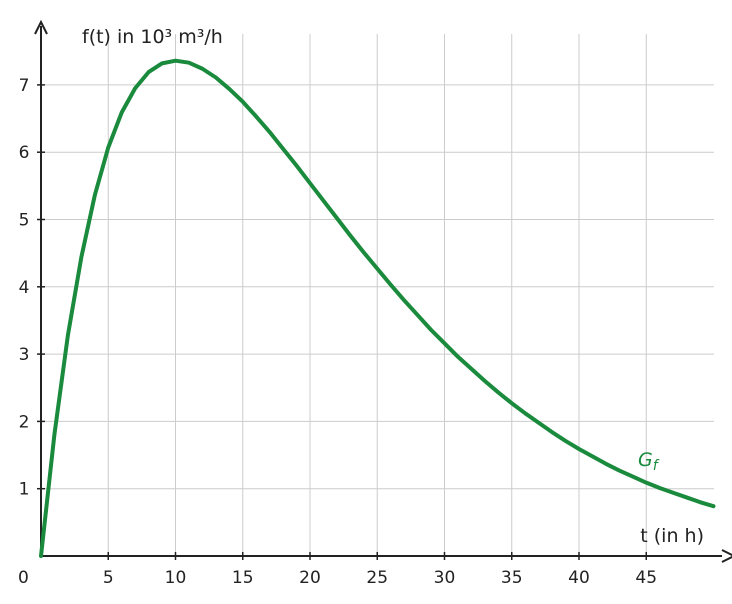 Image resolution: width=732 pixels, height=604 pixels. Describe the element at coordinates (152, 37) in the screenshot. I see `y-axis-label: f(t) in 10³ m³/h` at that location.